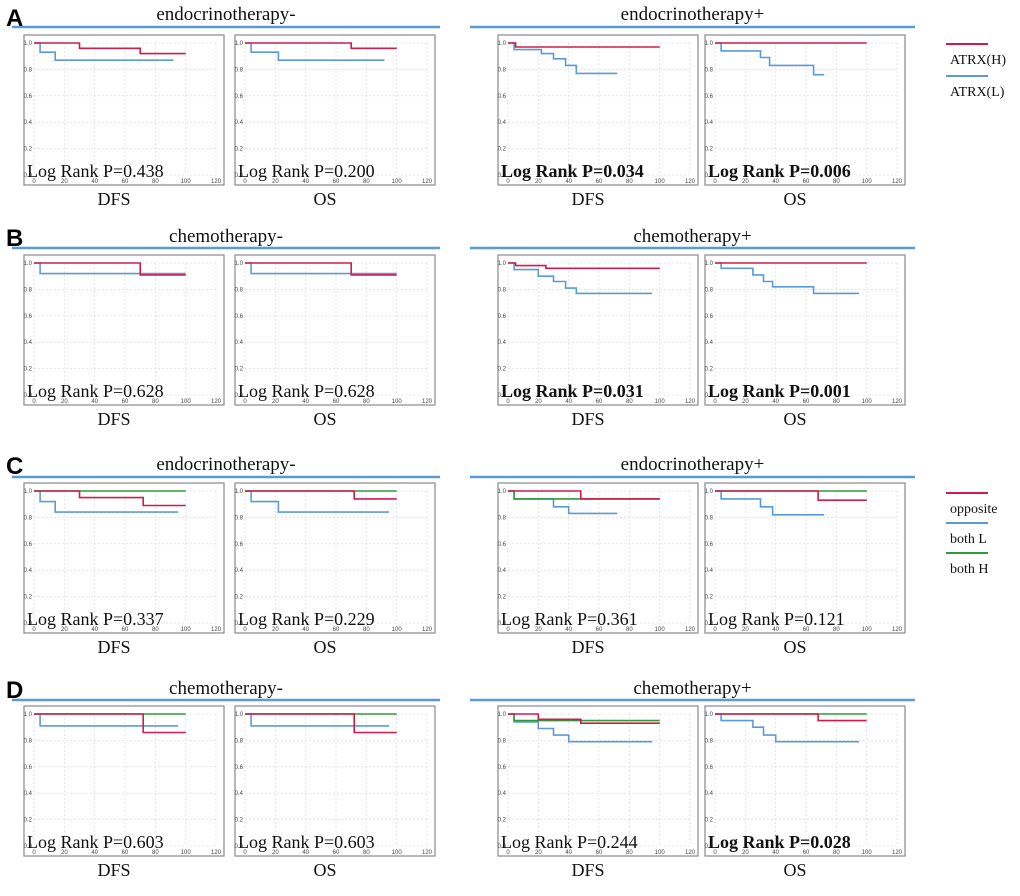 The height and width of the screenshot is (896, 1020). Describe the element at coordinates (225, 464) in the screenshot. I see `group-title: endocrinotherapy-` at that location.